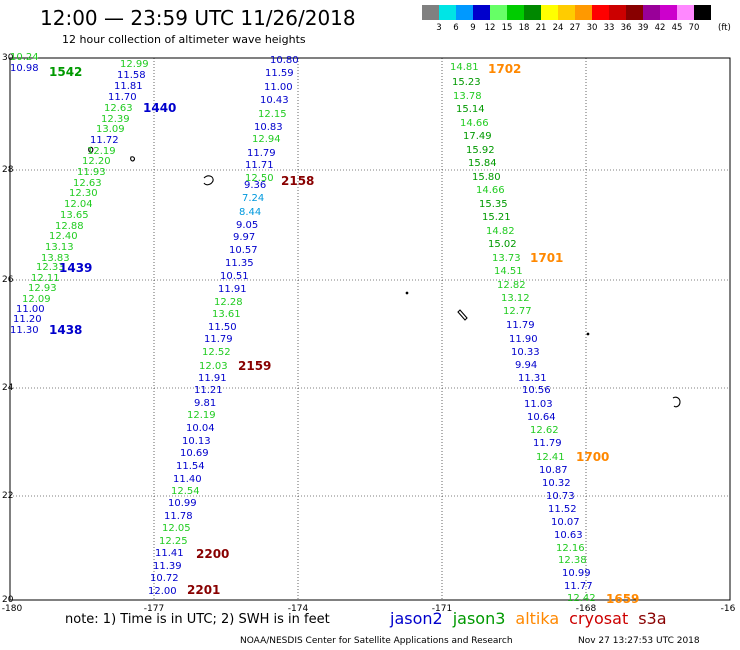 The image size is (740, 650). What do you see at coordinates (50, 267) in the screenshot?
I see `swh-value-label: 12.33` at bounding box center [50, 267].